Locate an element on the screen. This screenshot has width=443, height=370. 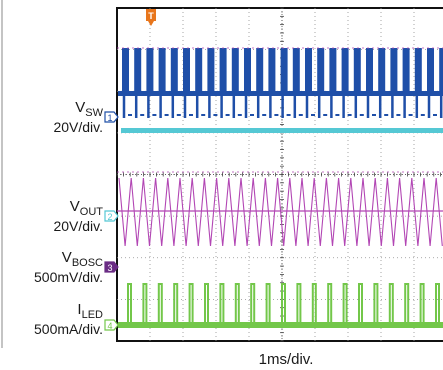
trace-iled-baseline is located at coordinates (280, 325).